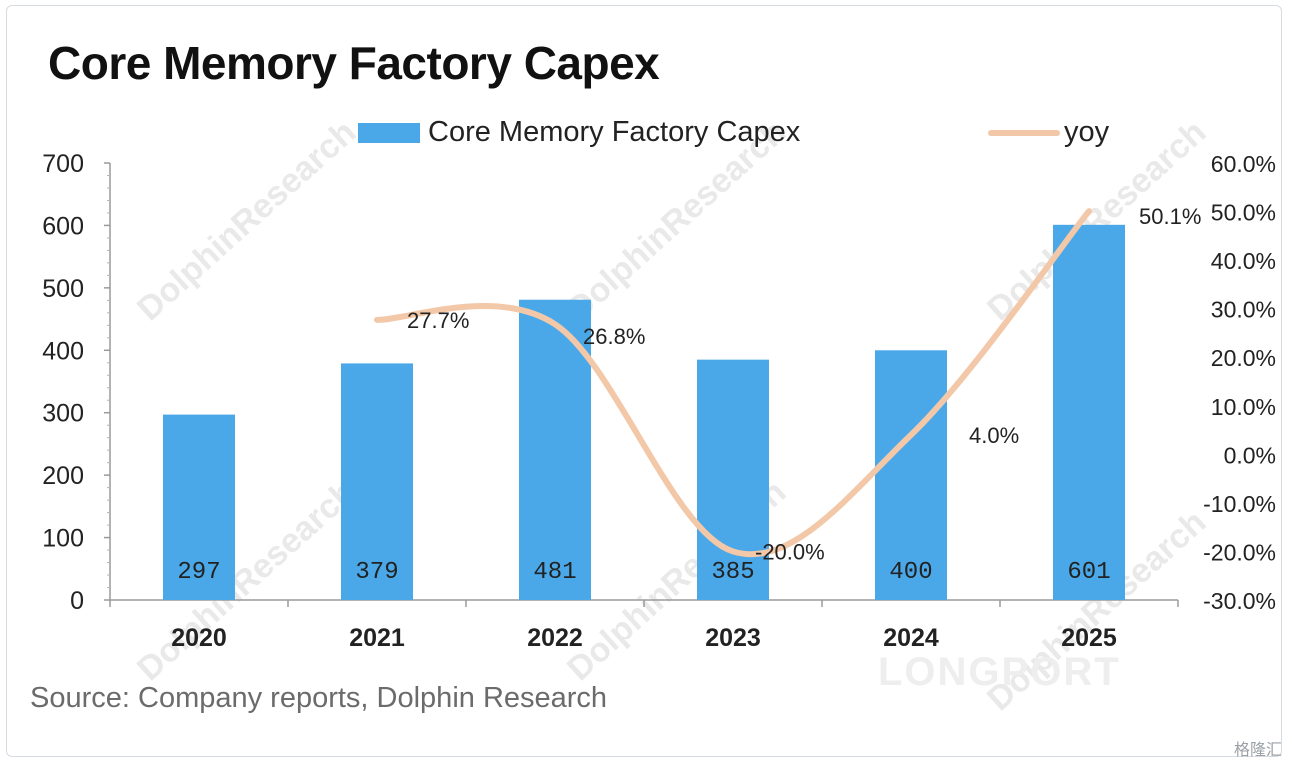 This screenshot has width=1292, height=766. I want to click on legend-bar-swatch, so click(389, 132).